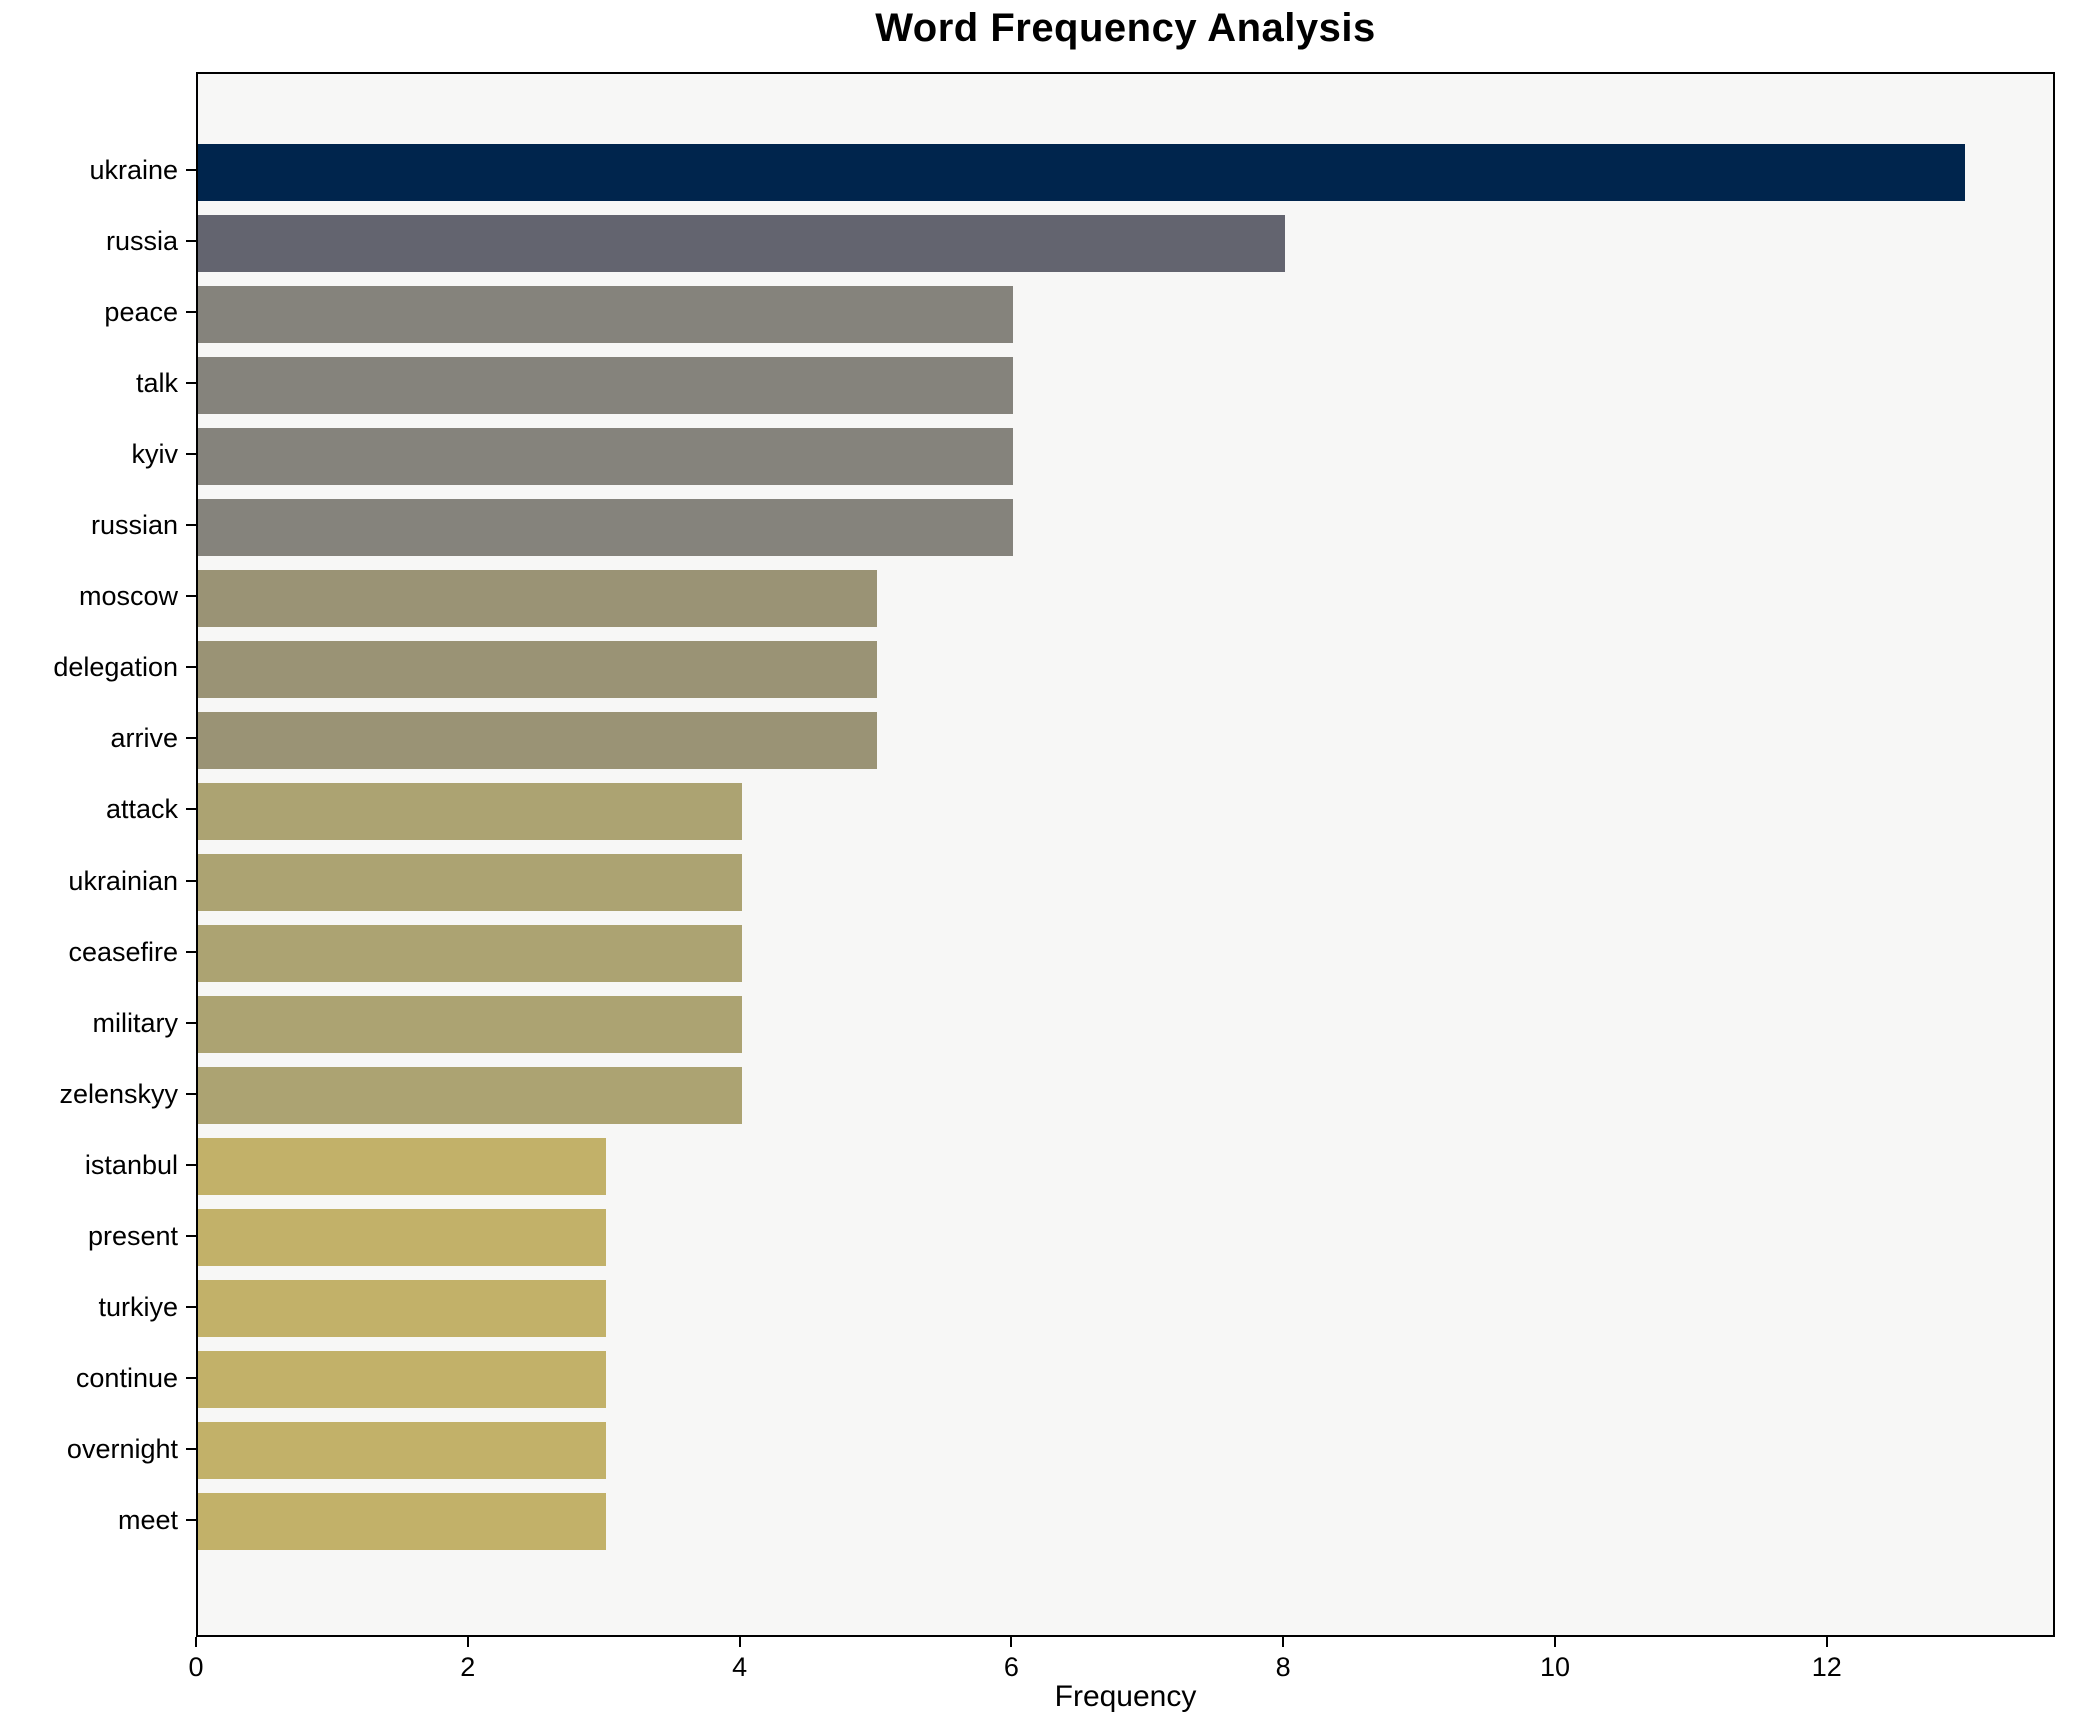 This screenshot has width=2073, height=1722. What do you see at coordinates (135, 1022) in the screenshot?
I see `y-tick-label-military: military` at bounding box center [135, 1022].